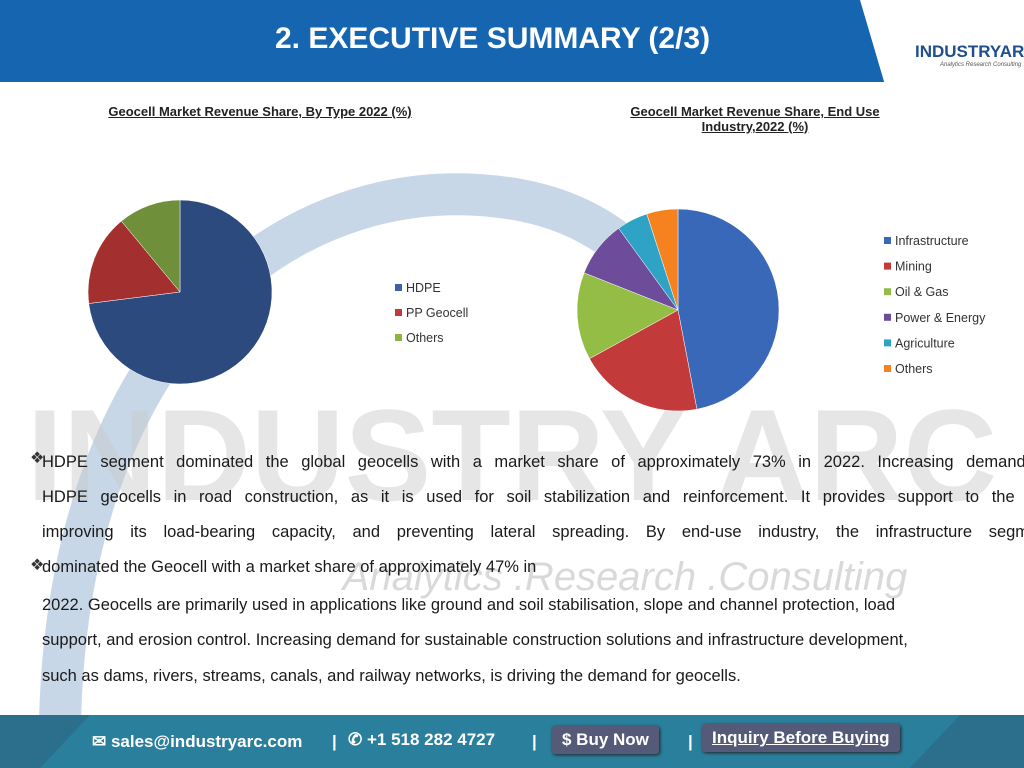  I want to click on logo-tagline: Analytics Research Consulting, so click(981, 65).